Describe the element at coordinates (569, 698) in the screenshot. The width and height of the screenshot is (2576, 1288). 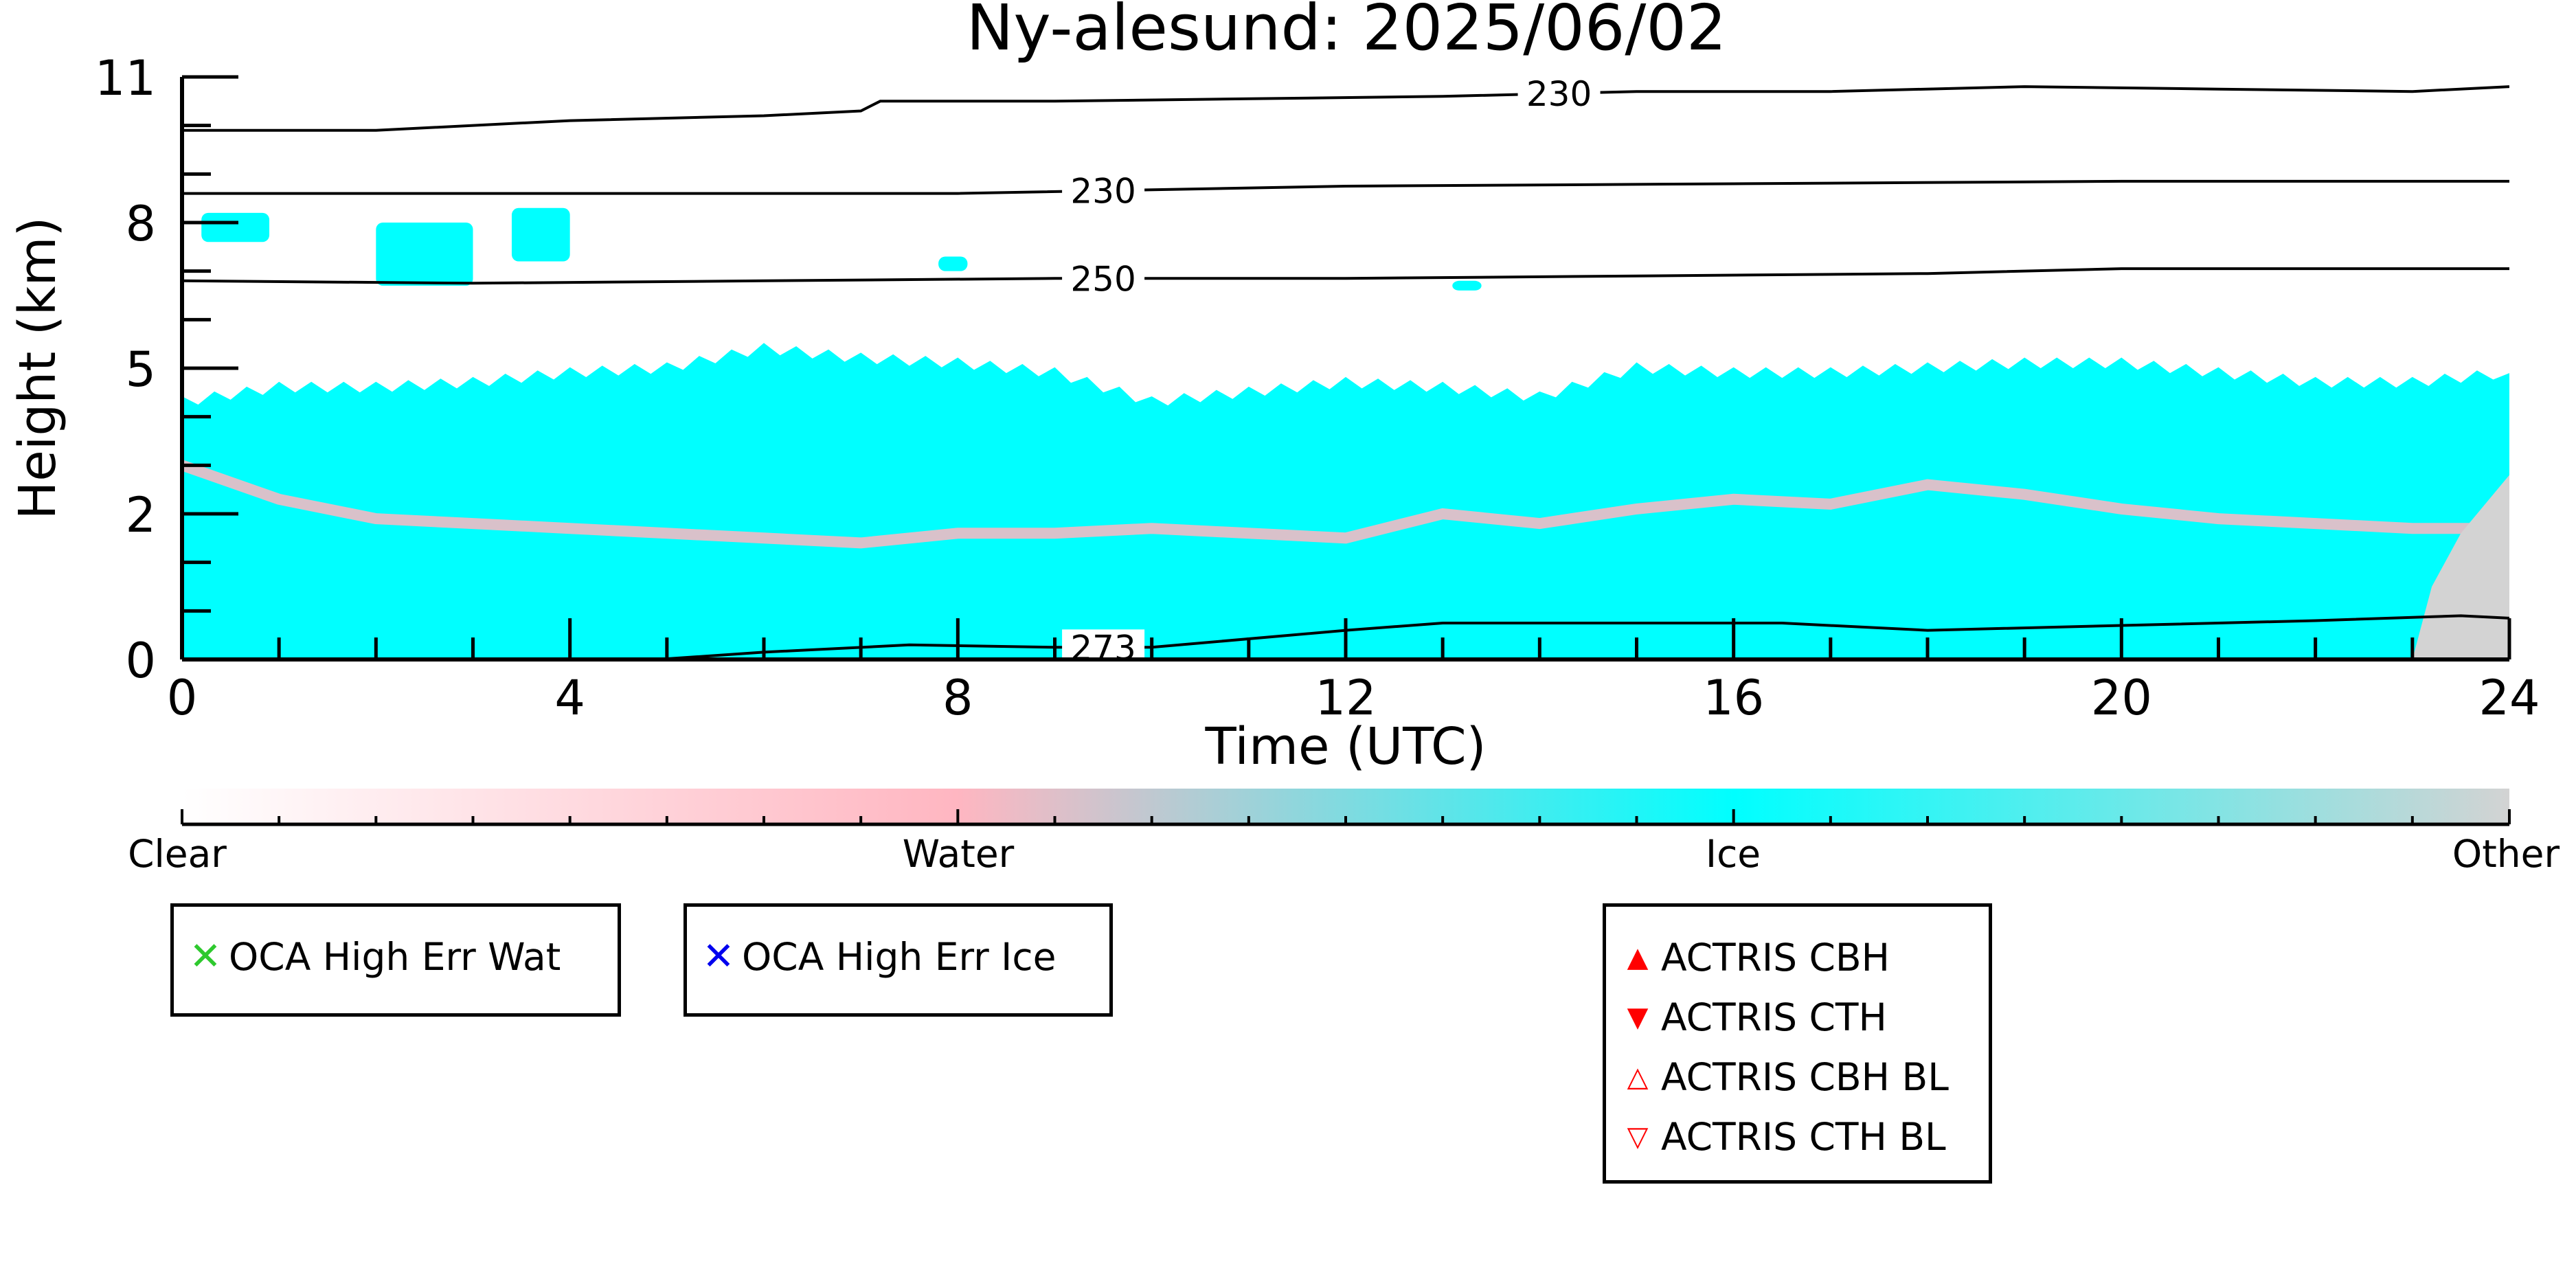
I see `x-tick-label: 4` at that location.